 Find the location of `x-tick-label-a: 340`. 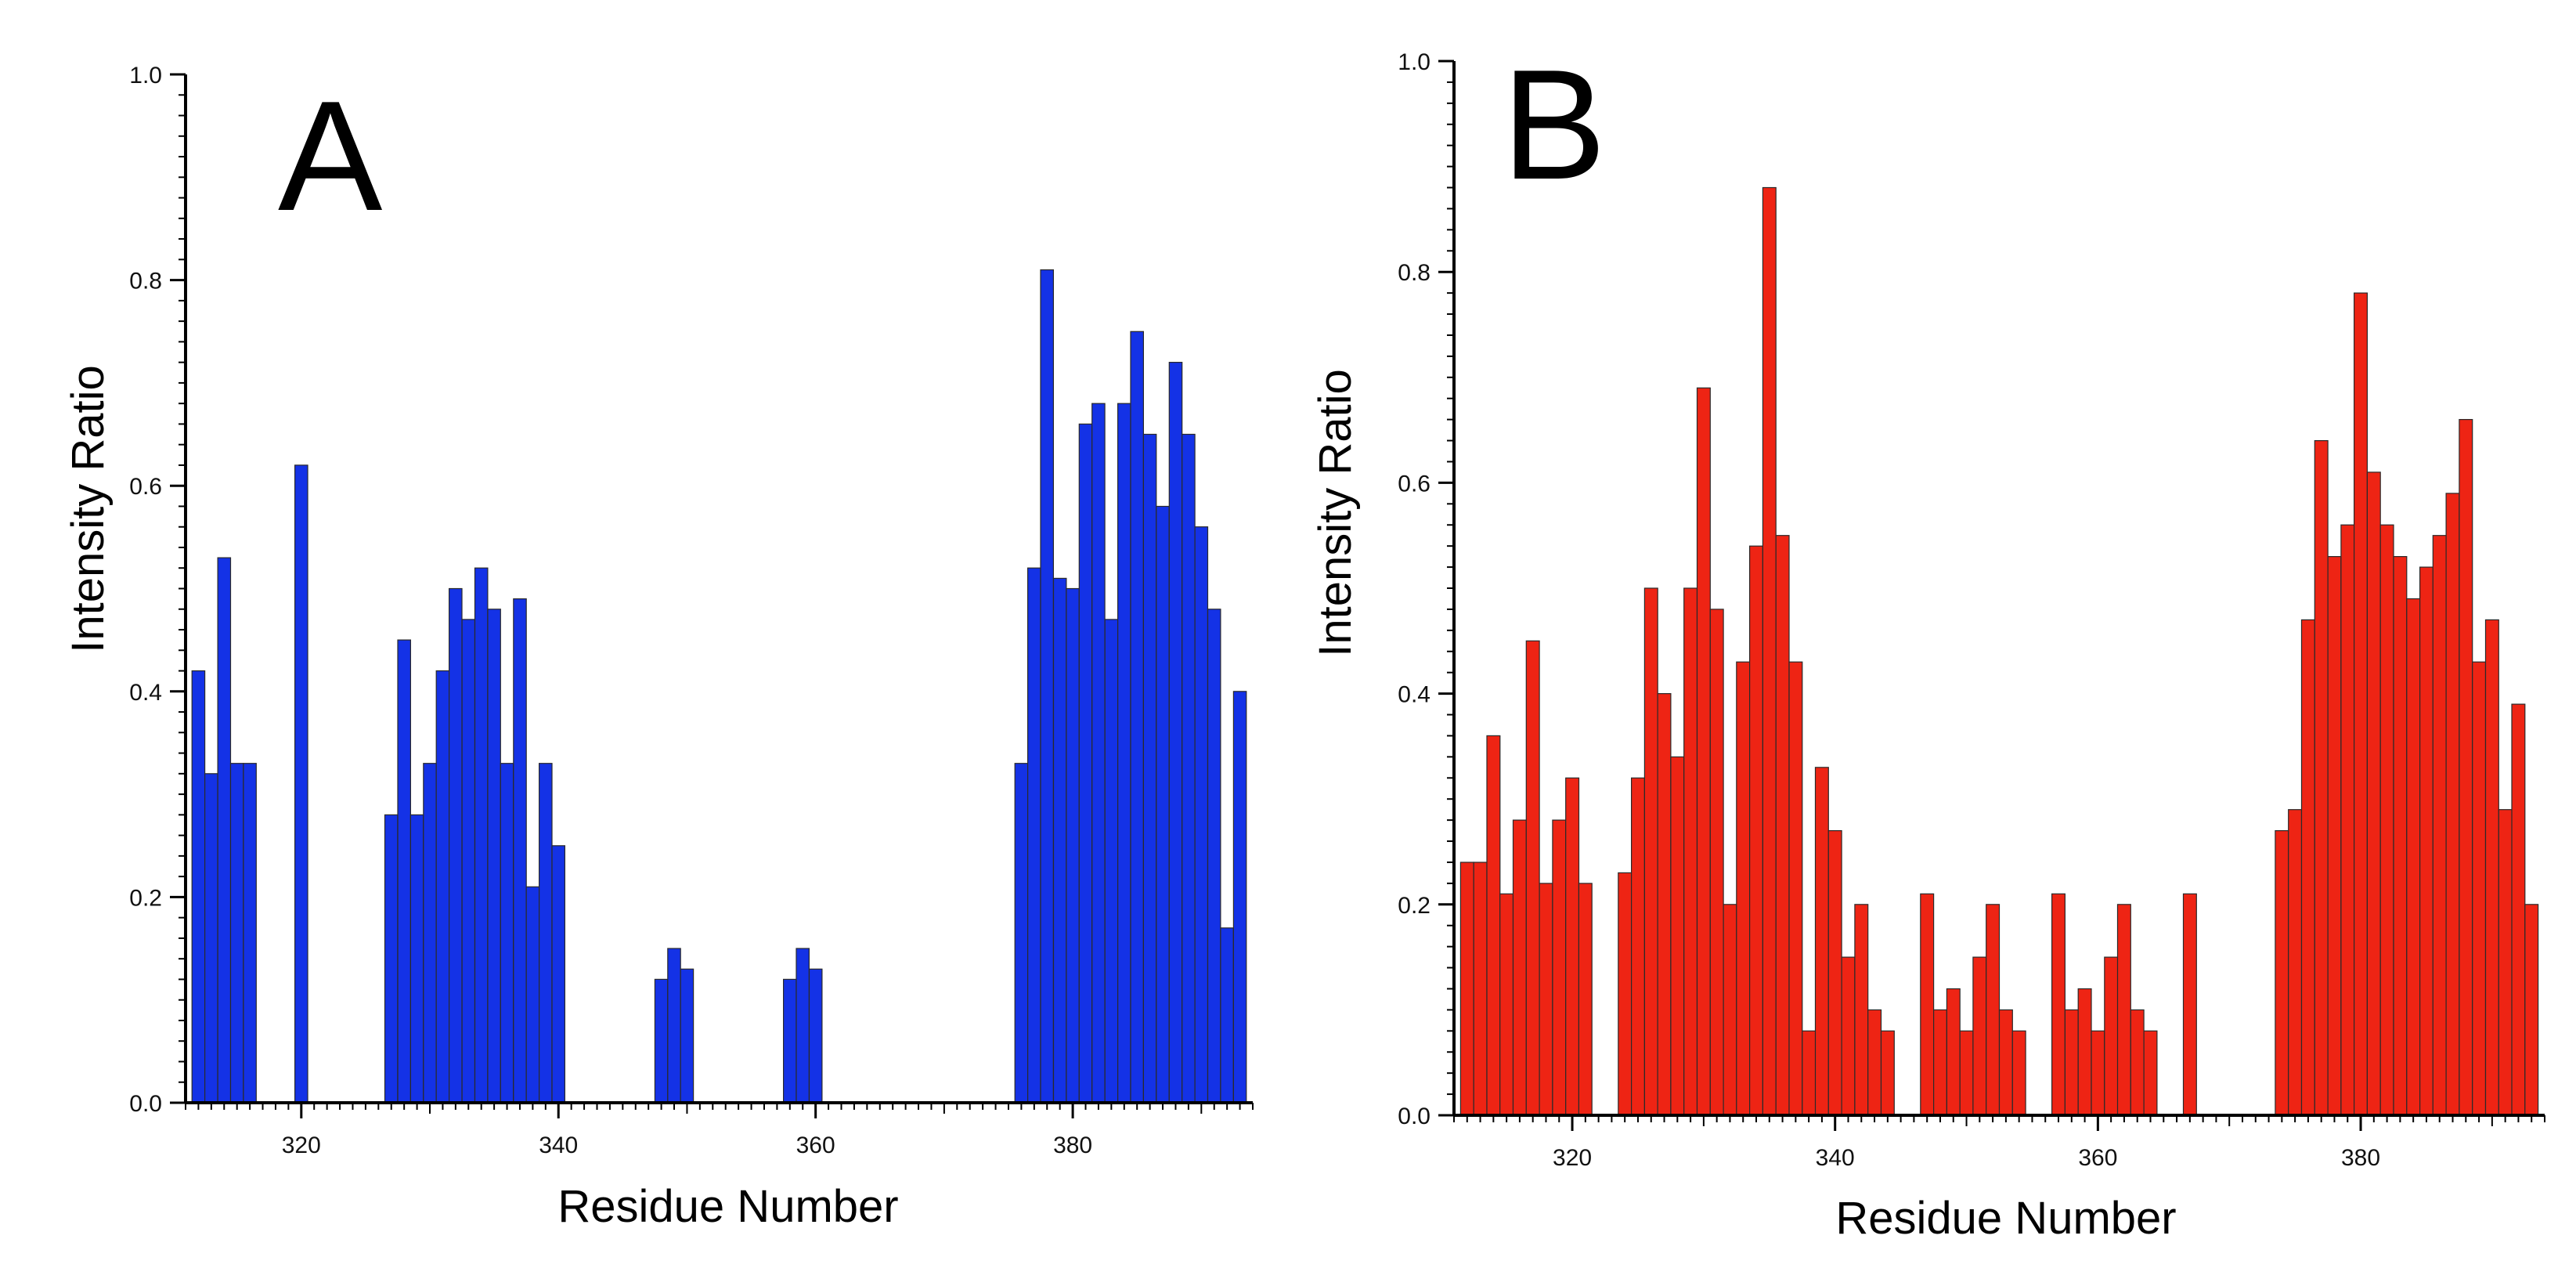

x-tick-label-a: 340 is located at coordinates (558, 1145).